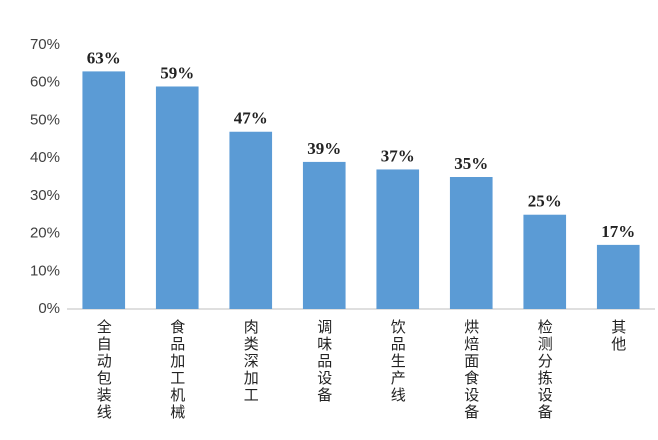 This screenshot has width=658, height=440. Describe the element at coordinates (398, 155) in the screenshot. I see `data-label: 37%` at that location.